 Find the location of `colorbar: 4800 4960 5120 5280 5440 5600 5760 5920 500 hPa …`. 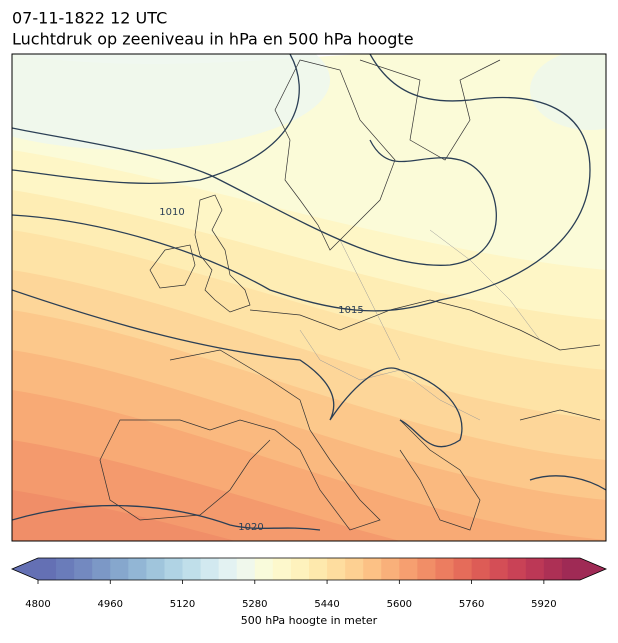

colorbar: 4800 4960 5120 5280 5440 5600 5760 5920 500 hPa … is located at coordinates (309, 592).